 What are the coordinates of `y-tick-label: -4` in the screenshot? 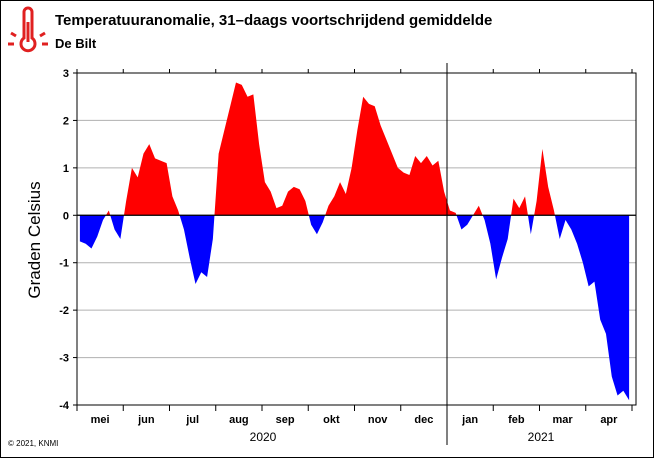 It's located at (64, 406).